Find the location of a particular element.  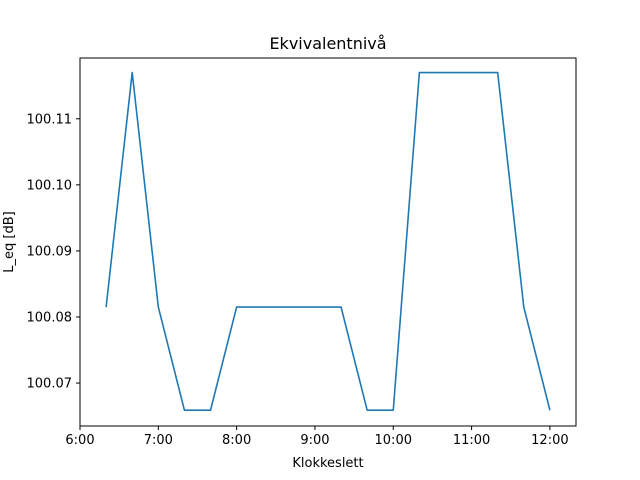

x-axis-label: Klokkeslett is located at coordinates (327, 463).